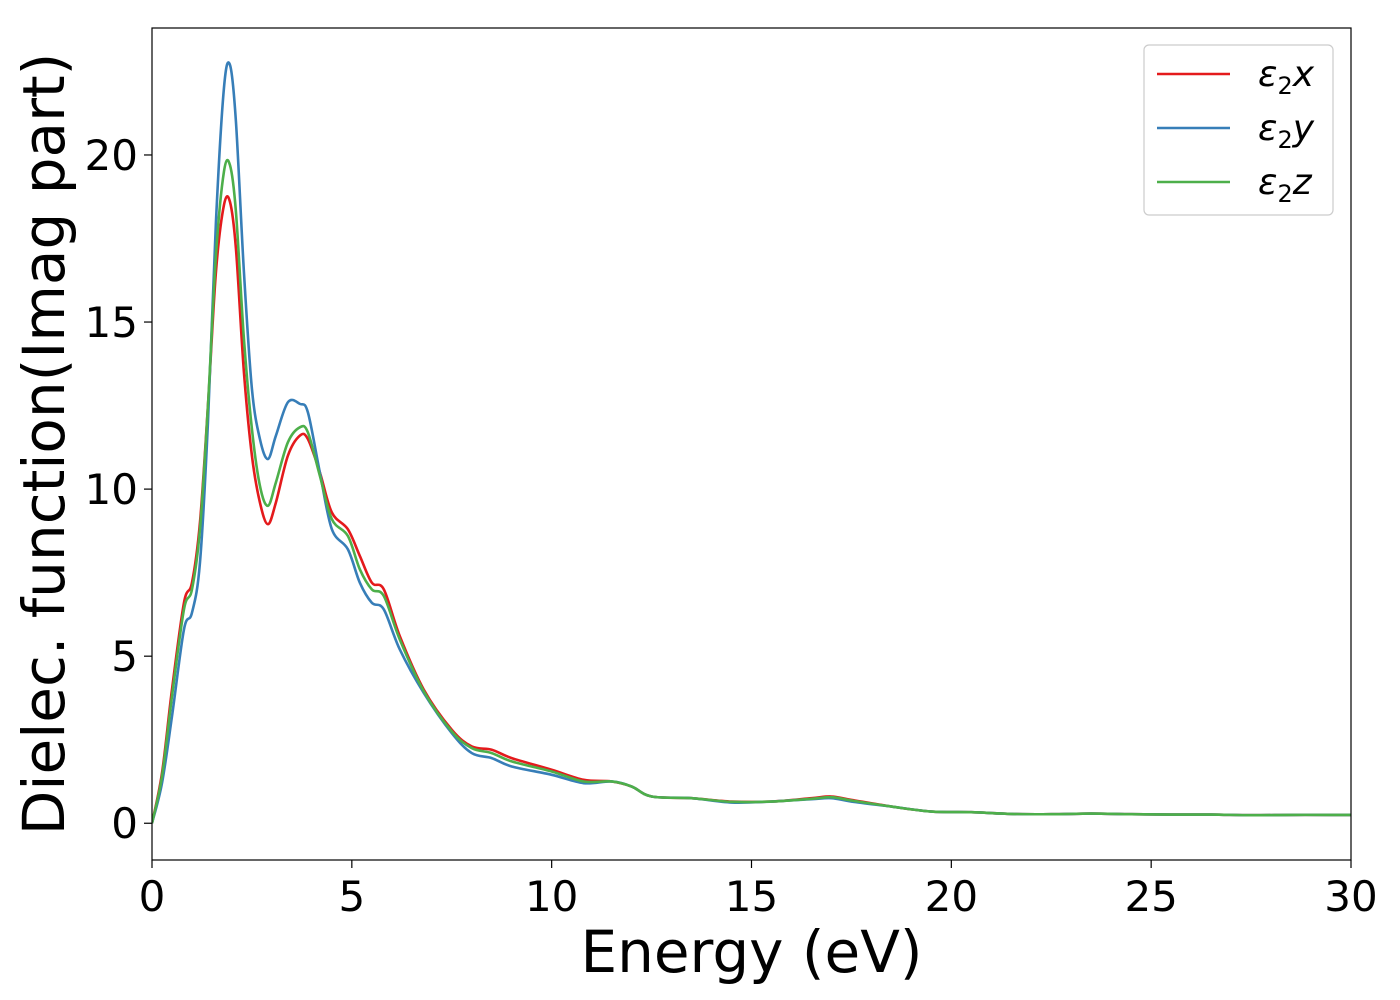  I want to click on y-tick-label: 5, so click(124, 656).